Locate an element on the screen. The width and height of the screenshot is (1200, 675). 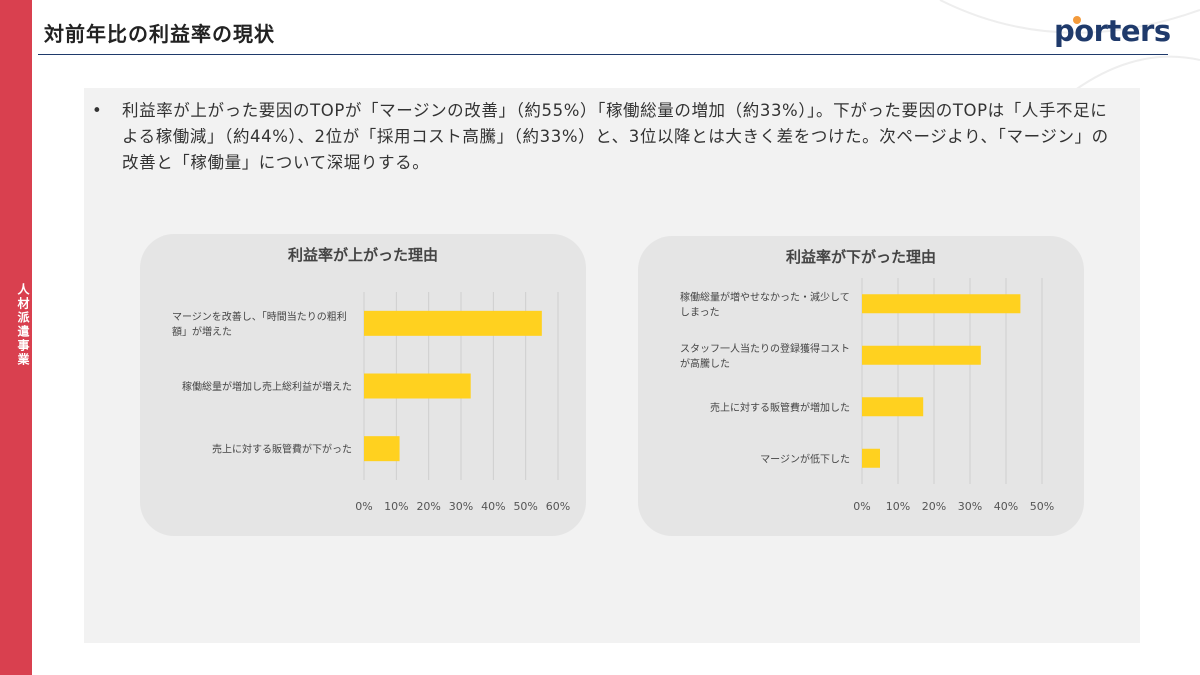
category-label: 額」が増えた is located at coordinates (202, 331).